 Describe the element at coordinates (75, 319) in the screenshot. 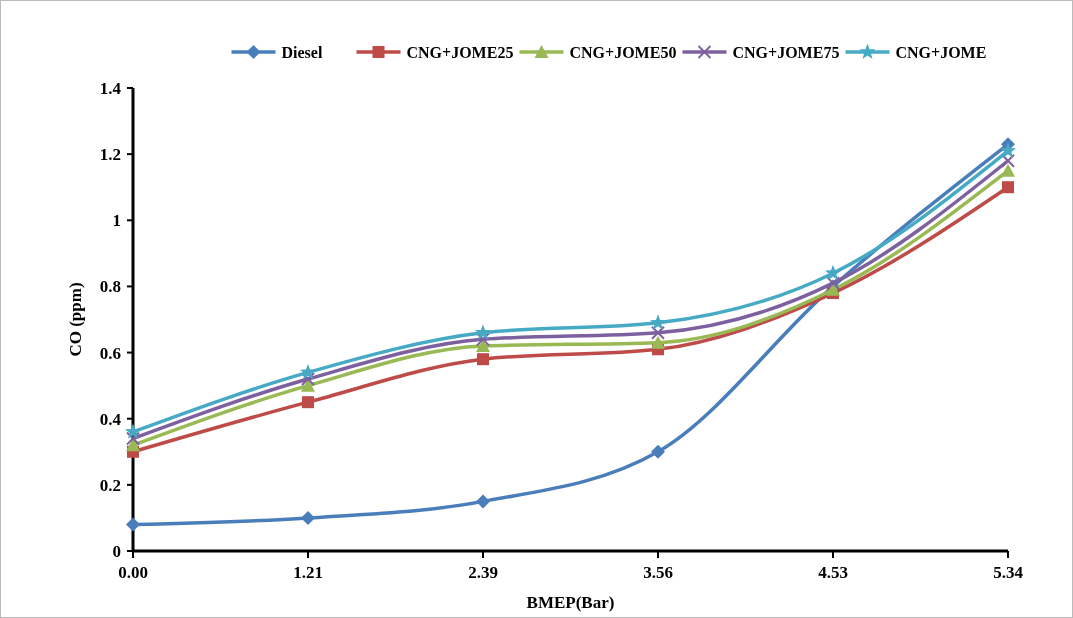

I see `y-axis-title: CO (ppm)` at that location.